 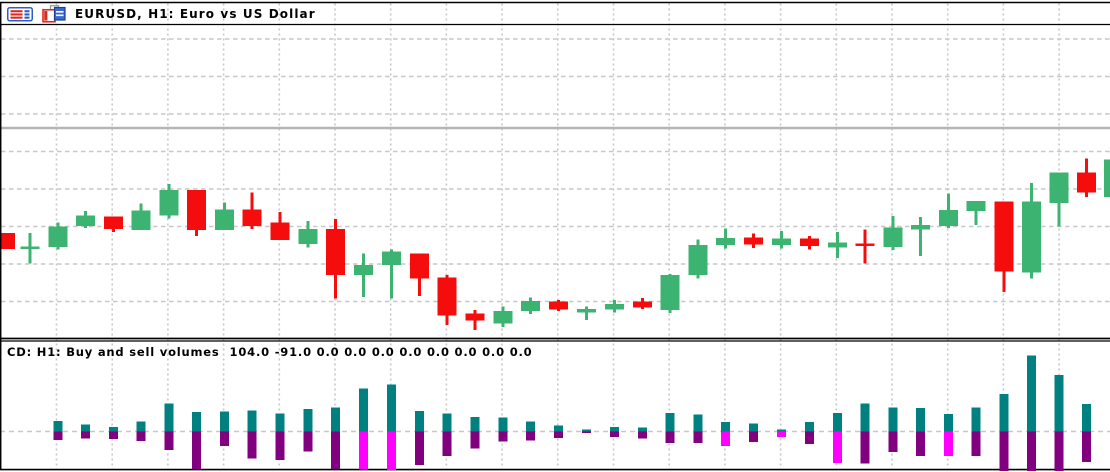 What do you see at coordinates (54, 13) in the screenshot?
I see `chart-windows-icon` at bounding box center [54, 13].